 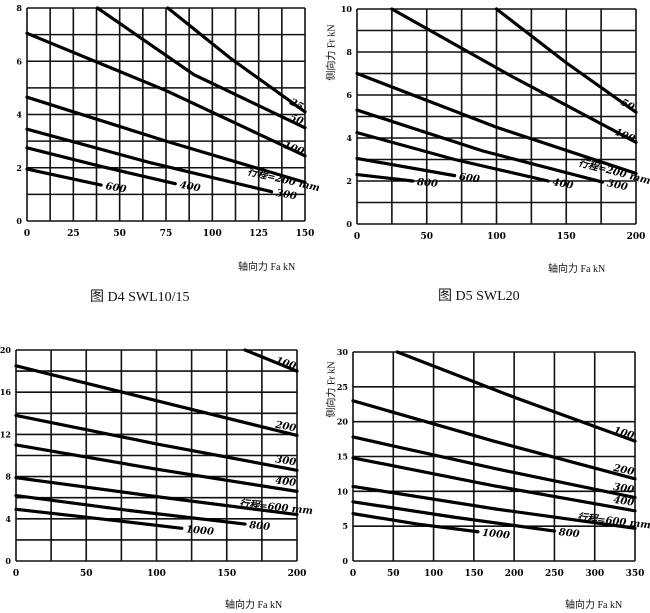 What do you see at coordinates (5, 434) in the screenshot?
I see `y-tick-label: 12` at bounding box center [5, 434].